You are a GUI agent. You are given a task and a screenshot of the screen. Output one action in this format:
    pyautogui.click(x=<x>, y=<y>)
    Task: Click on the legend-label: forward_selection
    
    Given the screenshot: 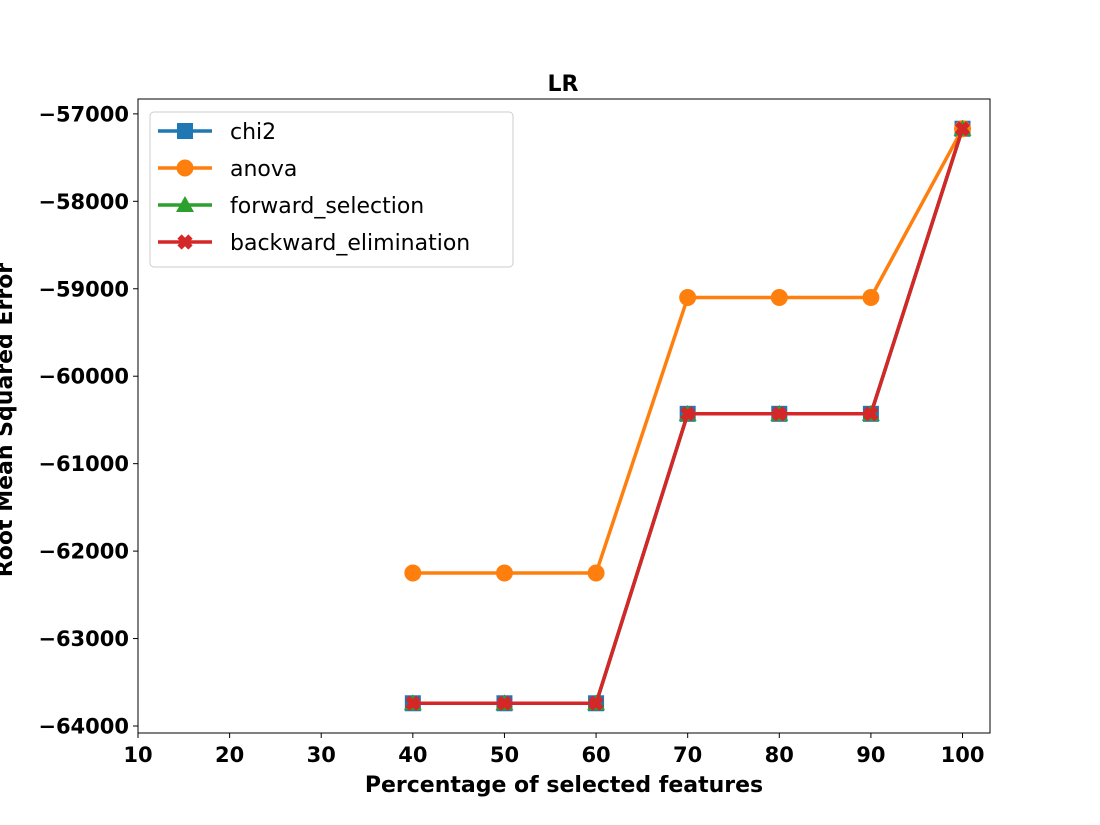 What is the action you would take?
    pyautogui.click(x=327, y=206)
    